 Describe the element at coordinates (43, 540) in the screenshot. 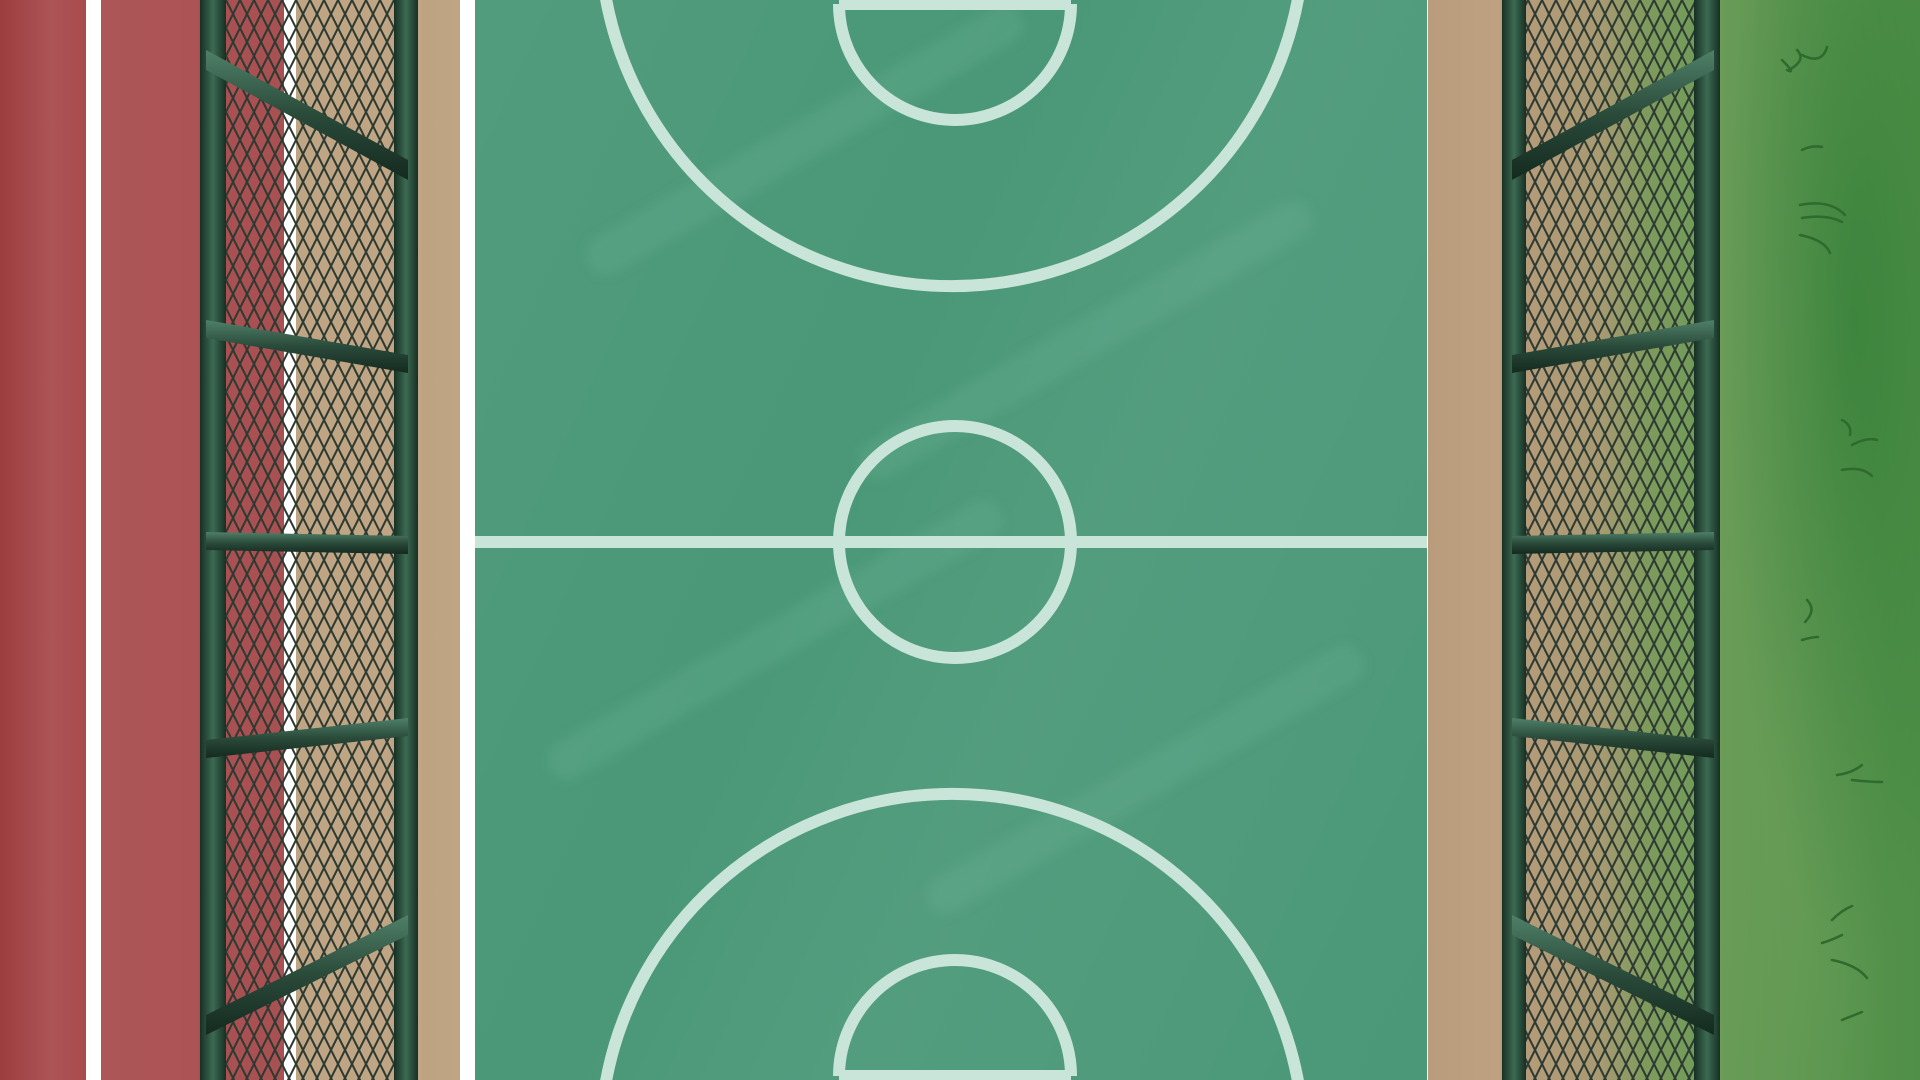

I see `track-lane-outer` at that location.